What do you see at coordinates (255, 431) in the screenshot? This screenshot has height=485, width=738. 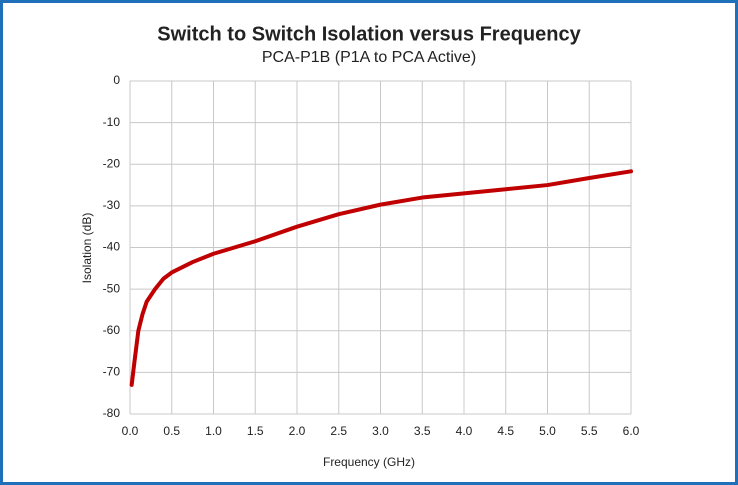 I see `x-tick-label: 1.5` at bounding box center [255, 431].